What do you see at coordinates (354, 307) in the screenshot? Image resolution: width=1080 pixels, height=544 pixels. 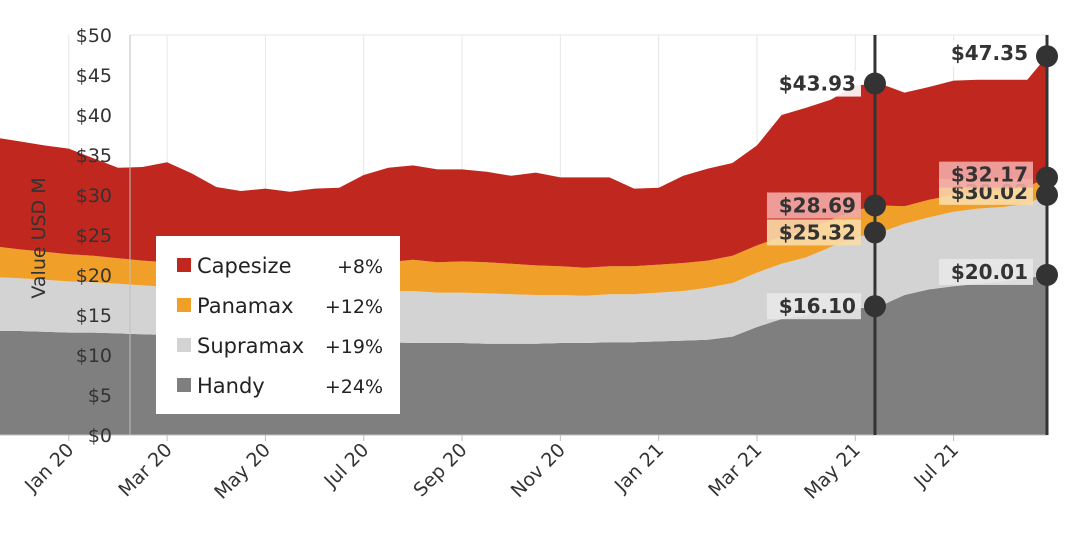 I see `legend-change-panamax: +12%` at bounding box center [354, 307].